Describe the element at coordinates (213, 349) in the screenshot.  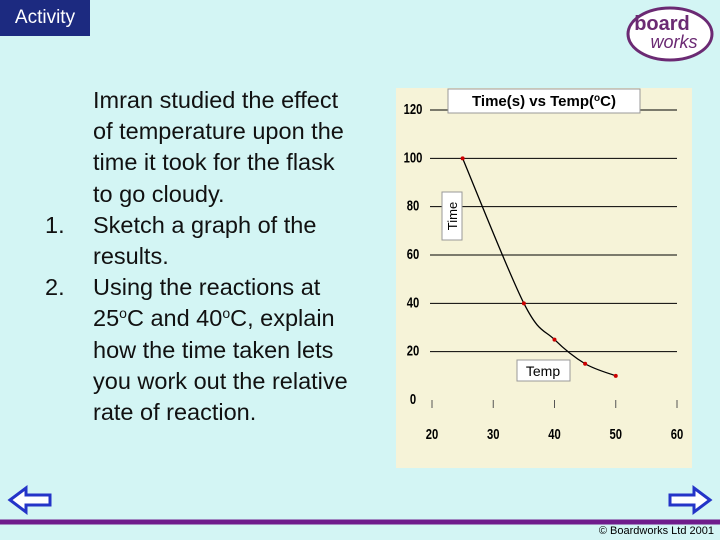
I see `text: how the time taken lets` at that location.